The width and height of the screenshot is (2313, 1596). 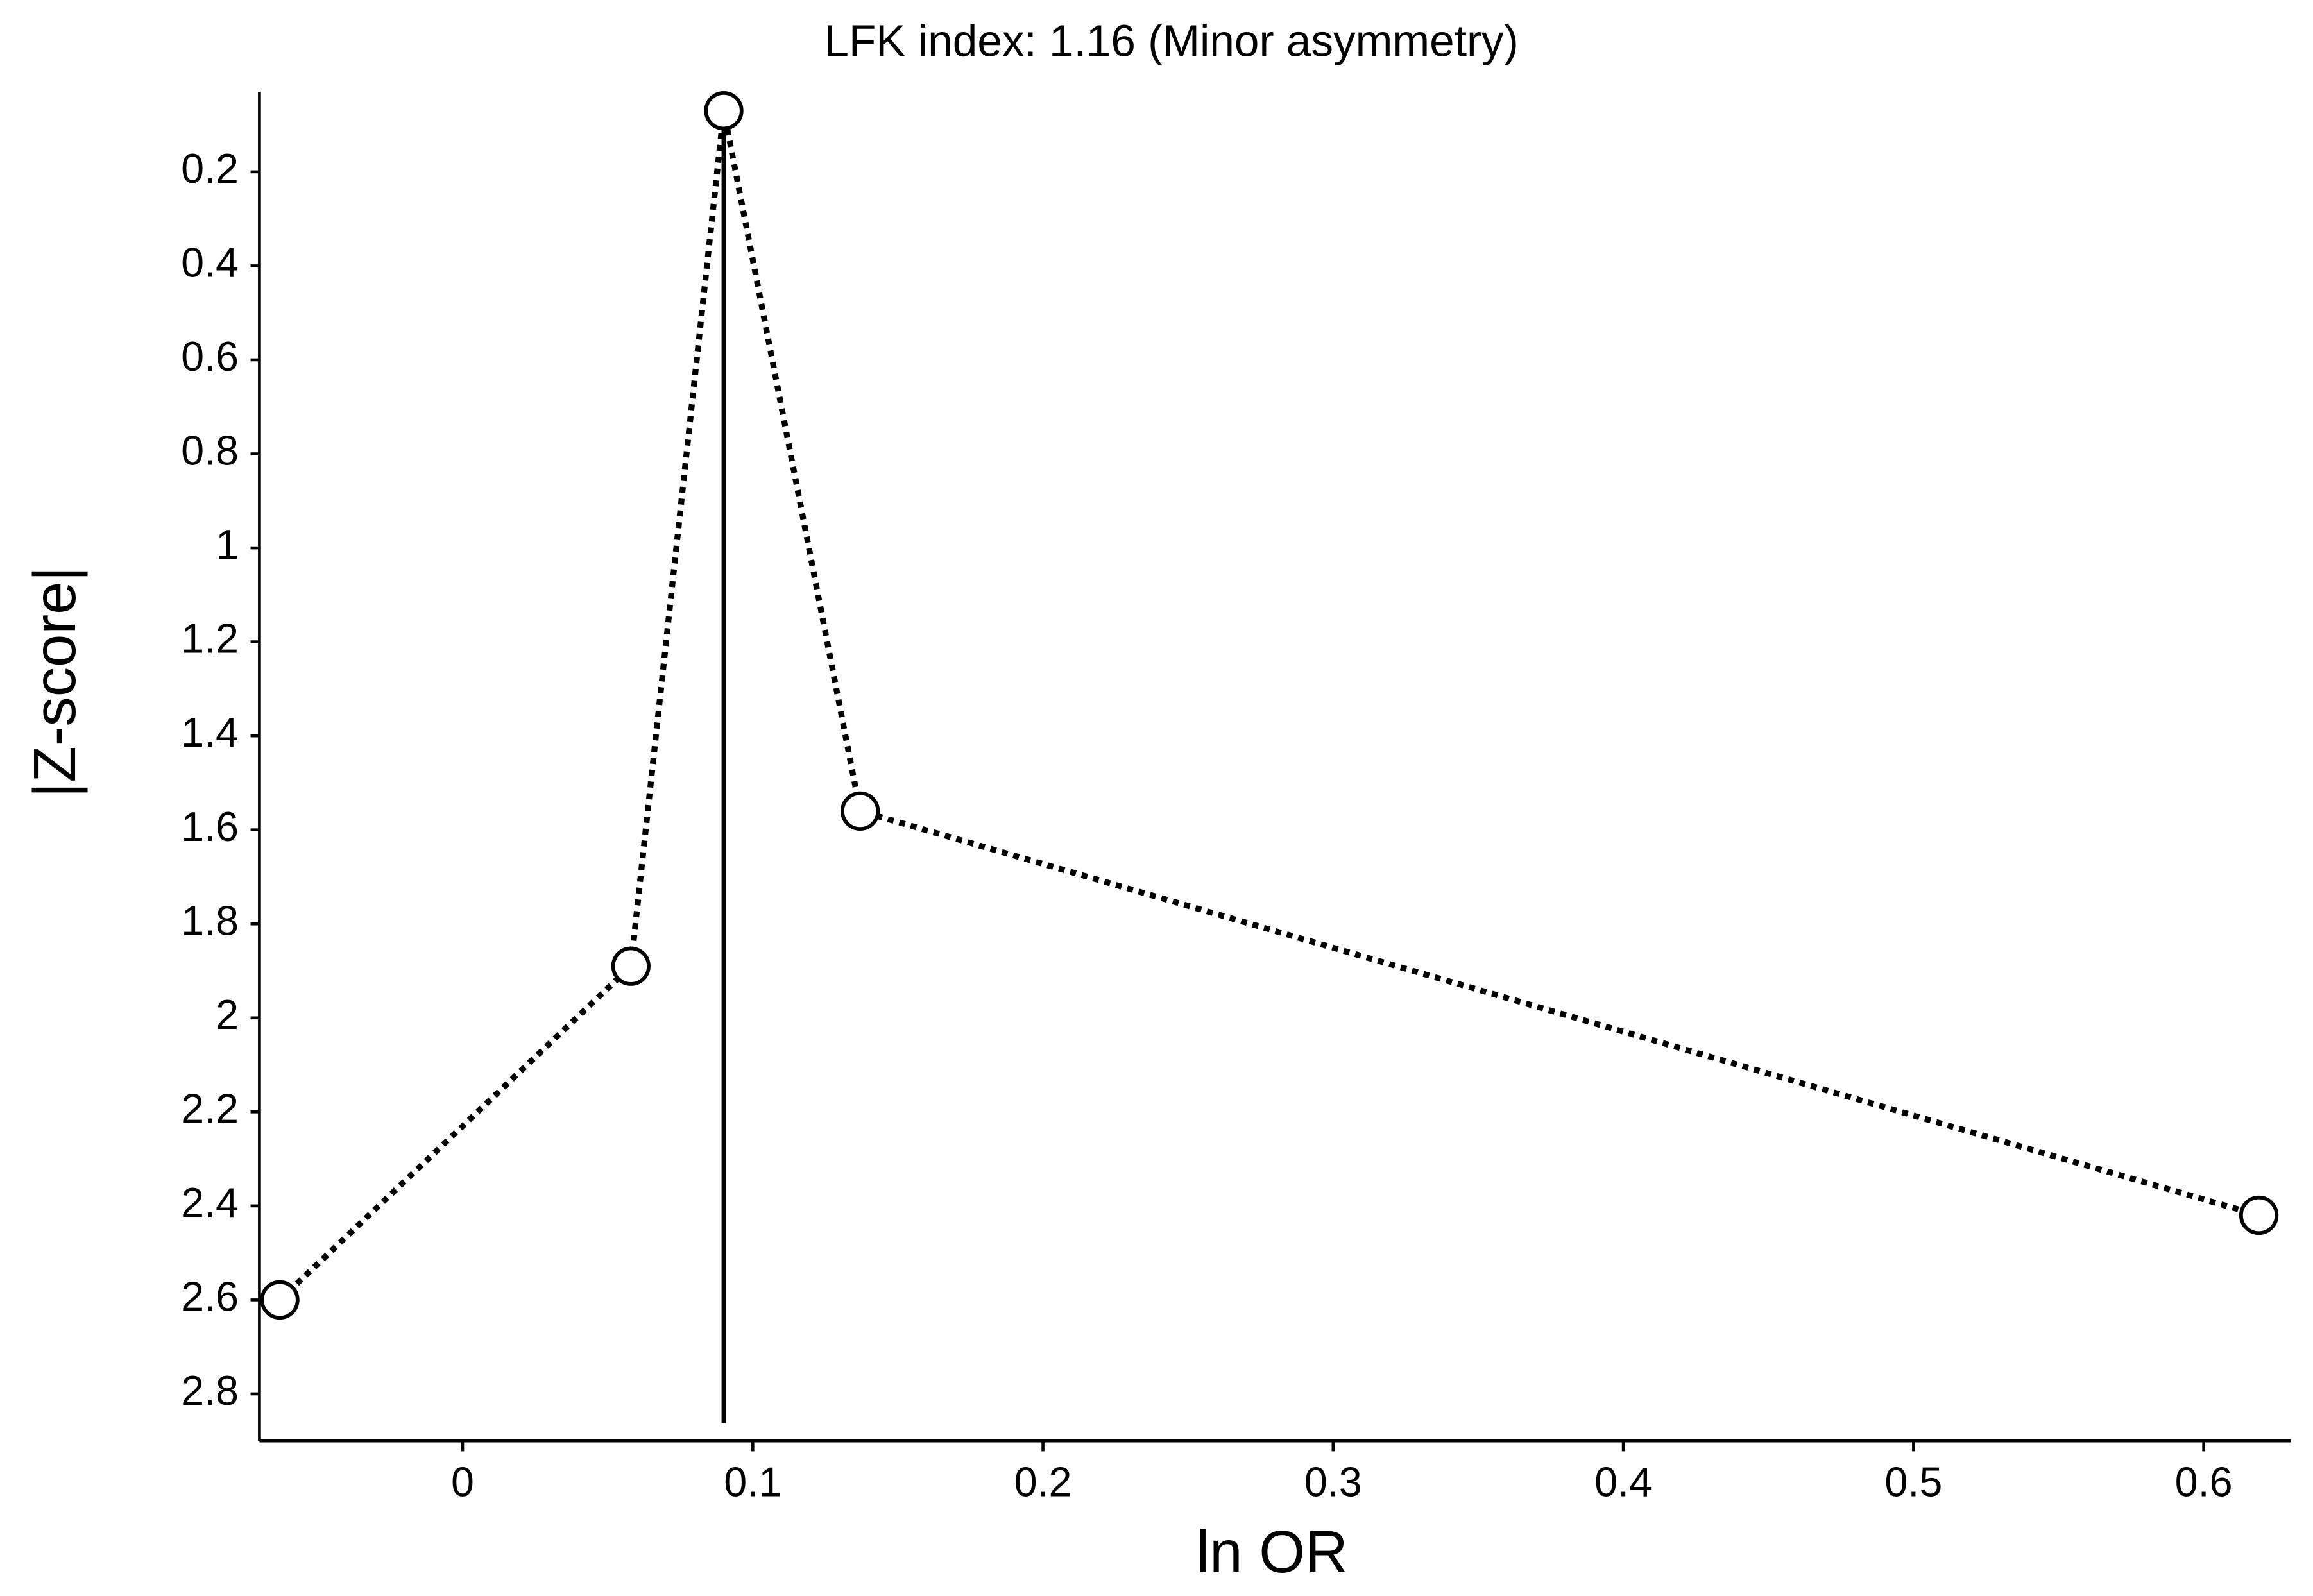 What do you see at coordinates (54, 681) in the screenshot?
I see `y-axis-label: |Z-score|` at bounding box center [54, 681].